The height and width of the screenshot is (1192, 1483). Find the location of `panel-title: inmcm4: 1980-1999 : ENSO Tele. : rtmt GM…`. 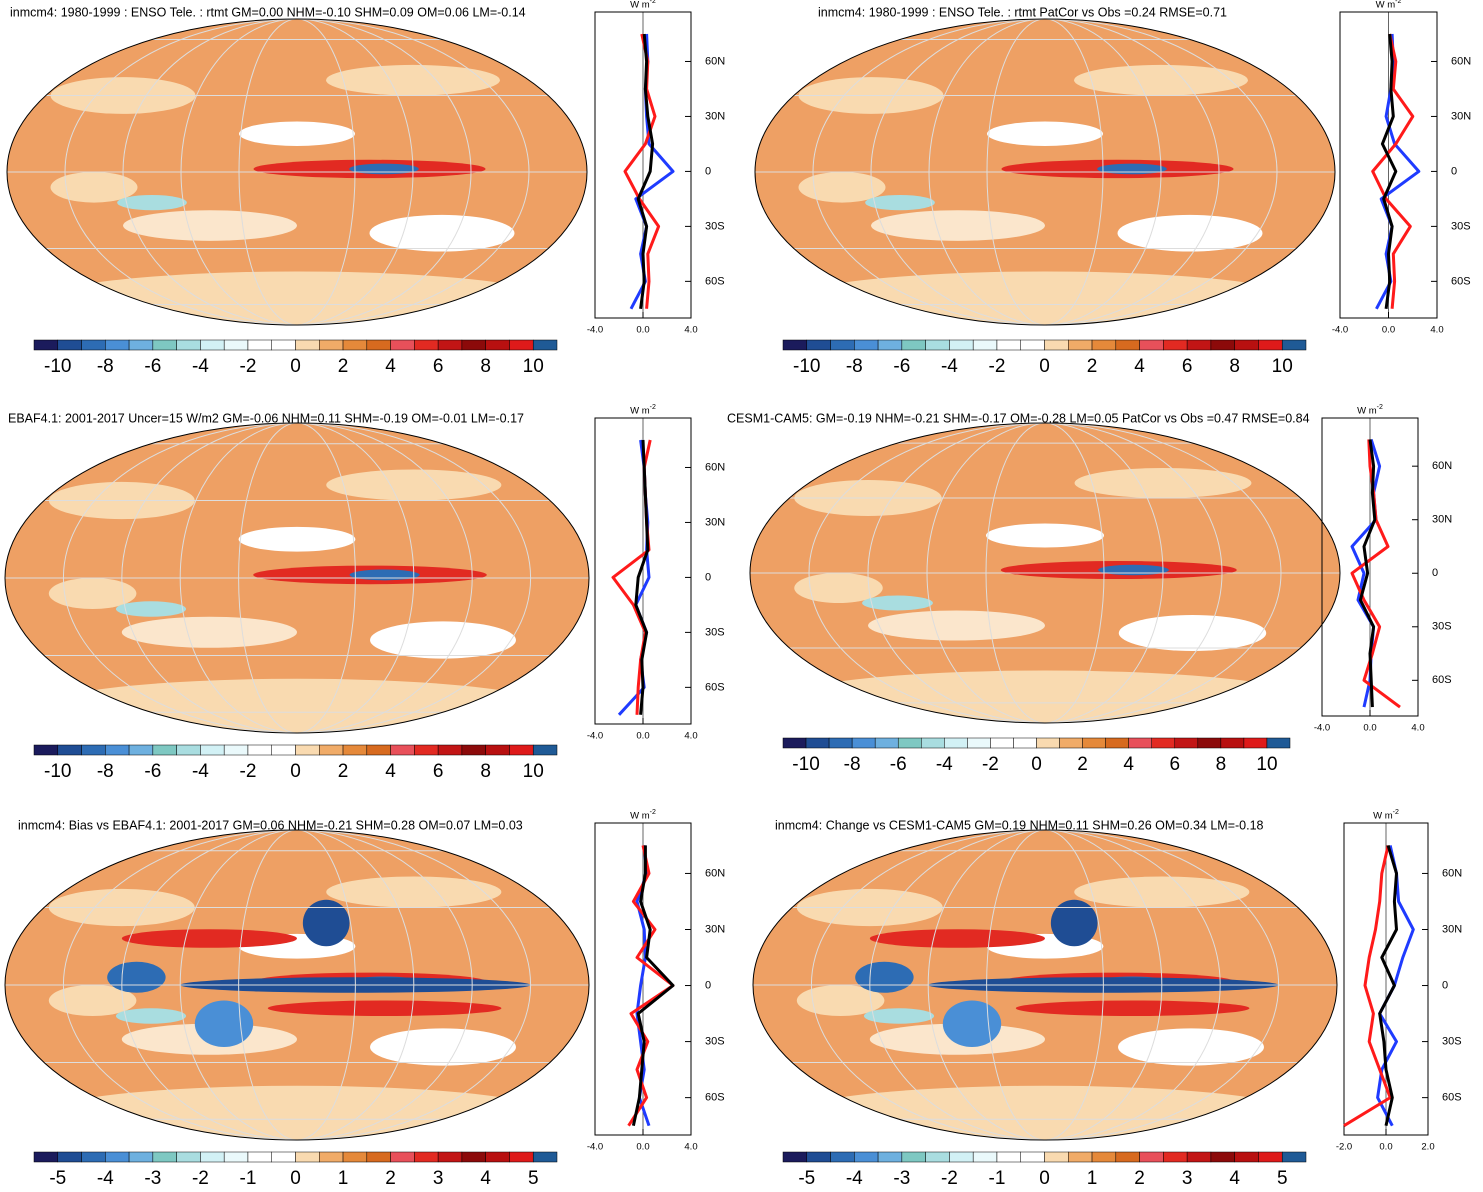

panel-title: inmcm4: 1980-1999 : ENSO Tele. : rtmt GM… is located at coordinates (268, 12).